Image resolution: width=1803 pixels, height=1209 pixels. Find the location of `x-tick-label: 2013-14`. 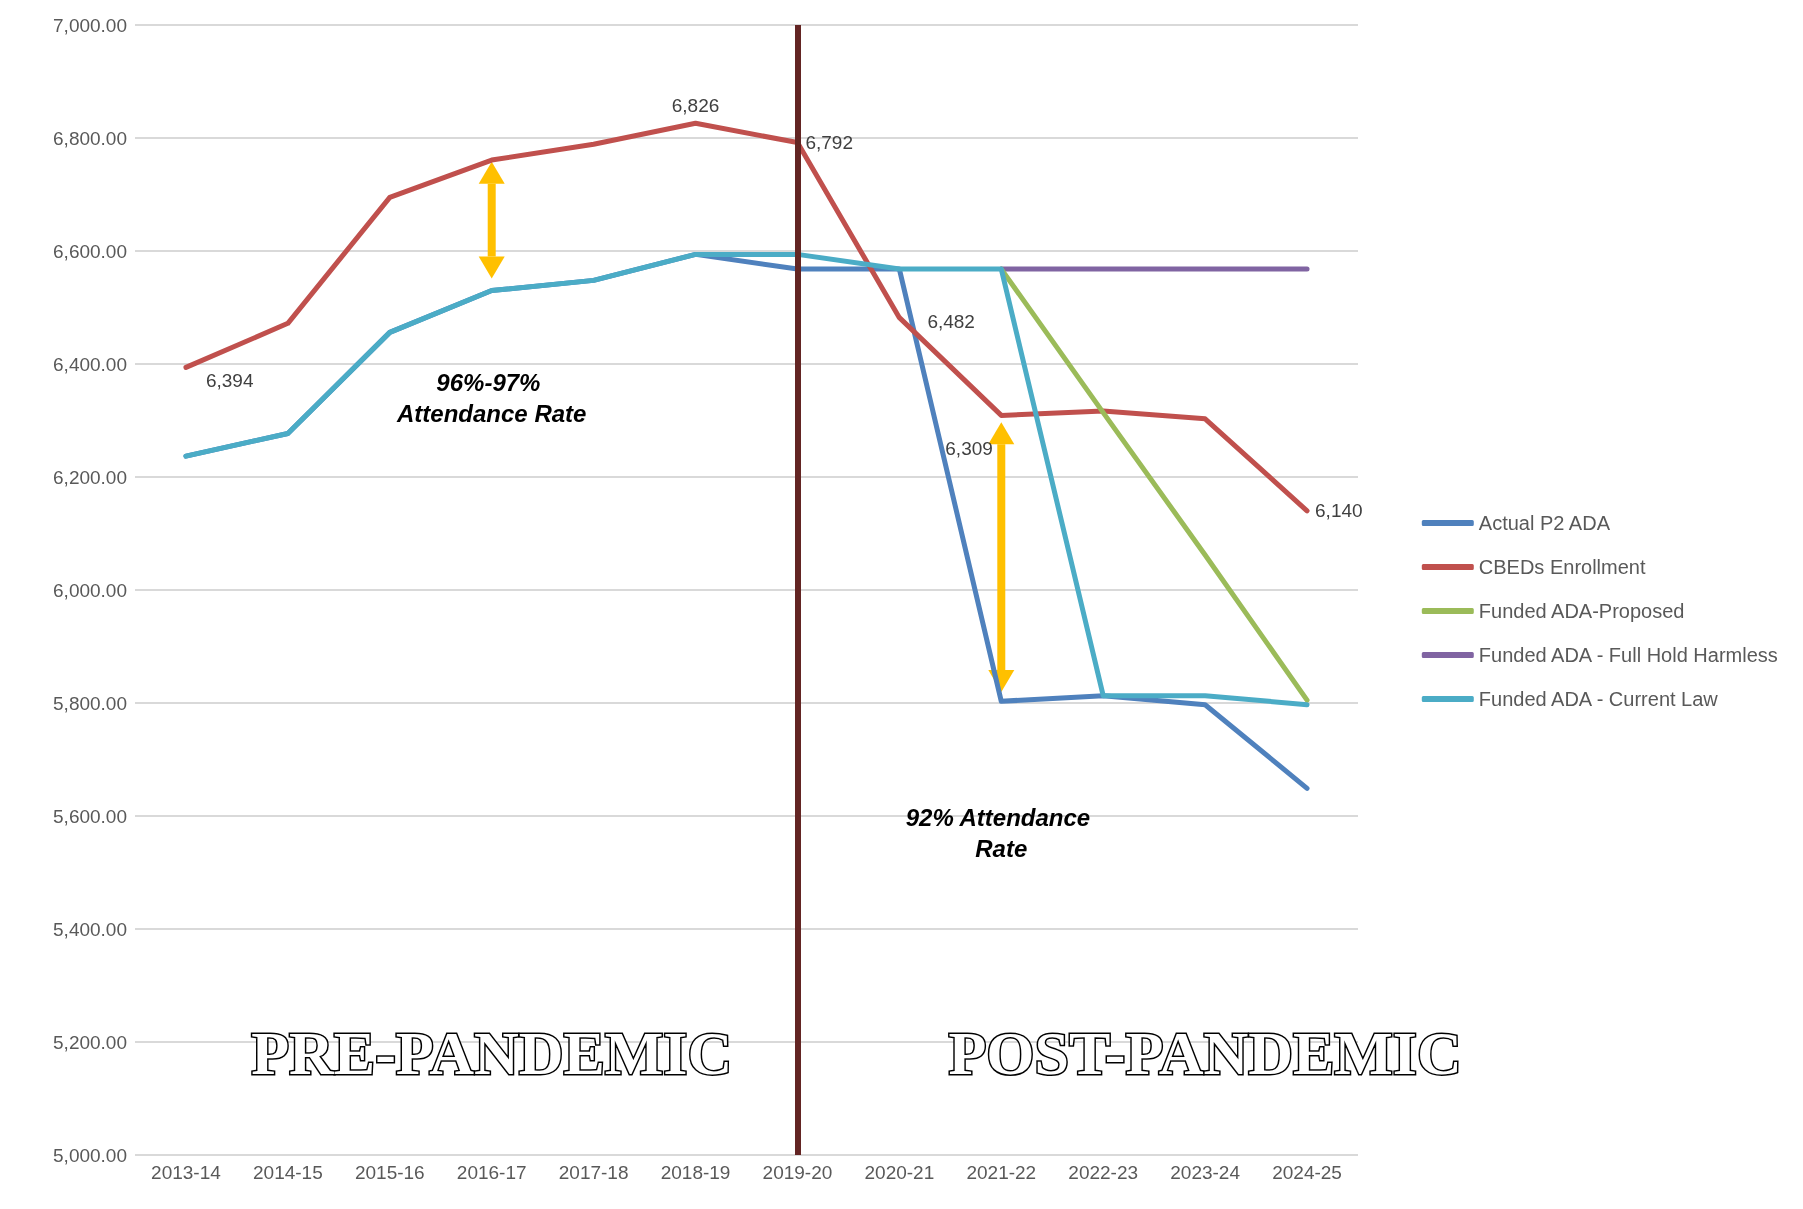

x-tick-label: 2013-14 is located at coordinates (186, 1172).